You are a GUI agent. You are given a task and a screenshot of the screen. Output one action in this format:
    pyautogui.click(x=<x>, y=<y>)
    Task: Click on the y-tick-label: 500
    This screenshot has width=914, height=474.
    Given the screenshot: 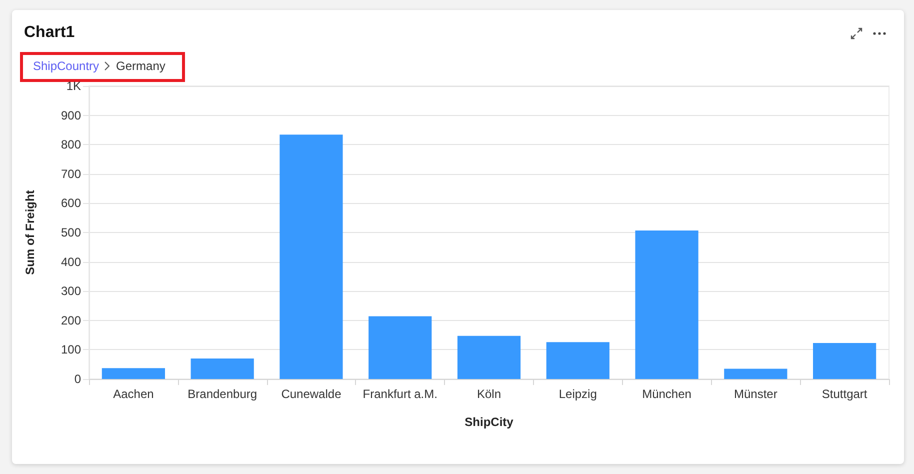 What is the action you would take?
    pyautogui.click(x=71, y=233)
    